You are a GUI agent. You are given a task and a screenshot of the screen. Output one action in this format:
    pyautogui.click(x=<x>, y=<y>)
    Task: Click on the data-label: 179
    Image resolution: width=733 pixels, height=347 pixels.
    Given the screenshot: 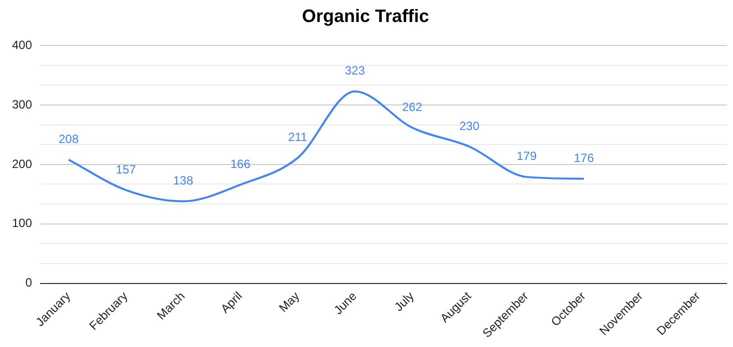 What is the action you would take?
    pyautogui.click(x=526, y=156)
    